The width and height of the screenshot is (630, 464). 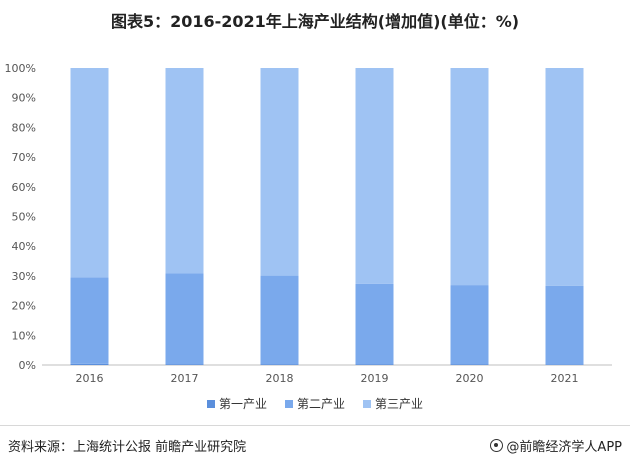 I want to click on legend-item: 第一产业, so click(x=236, y=403).